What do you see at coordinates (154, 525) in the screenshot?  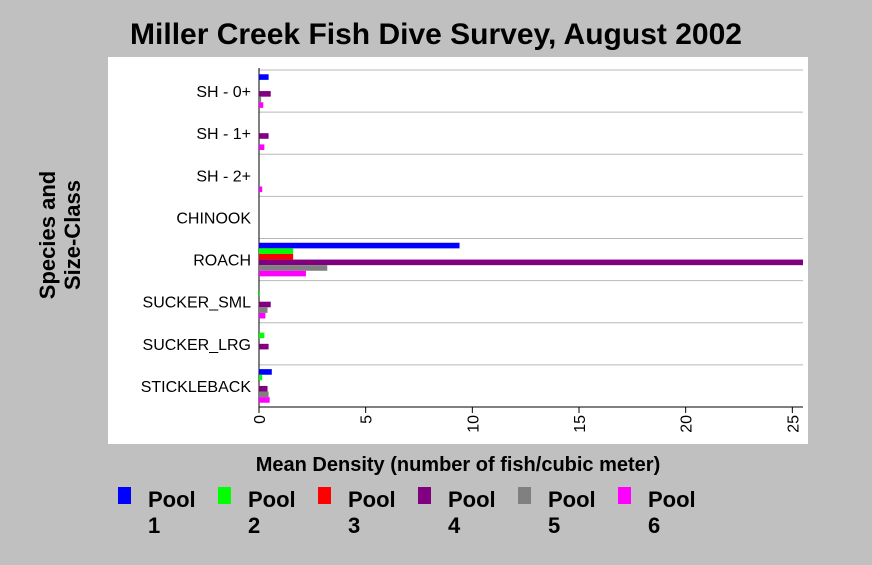 I see `legend-label-number: 1` at bounding box center [154, 525].